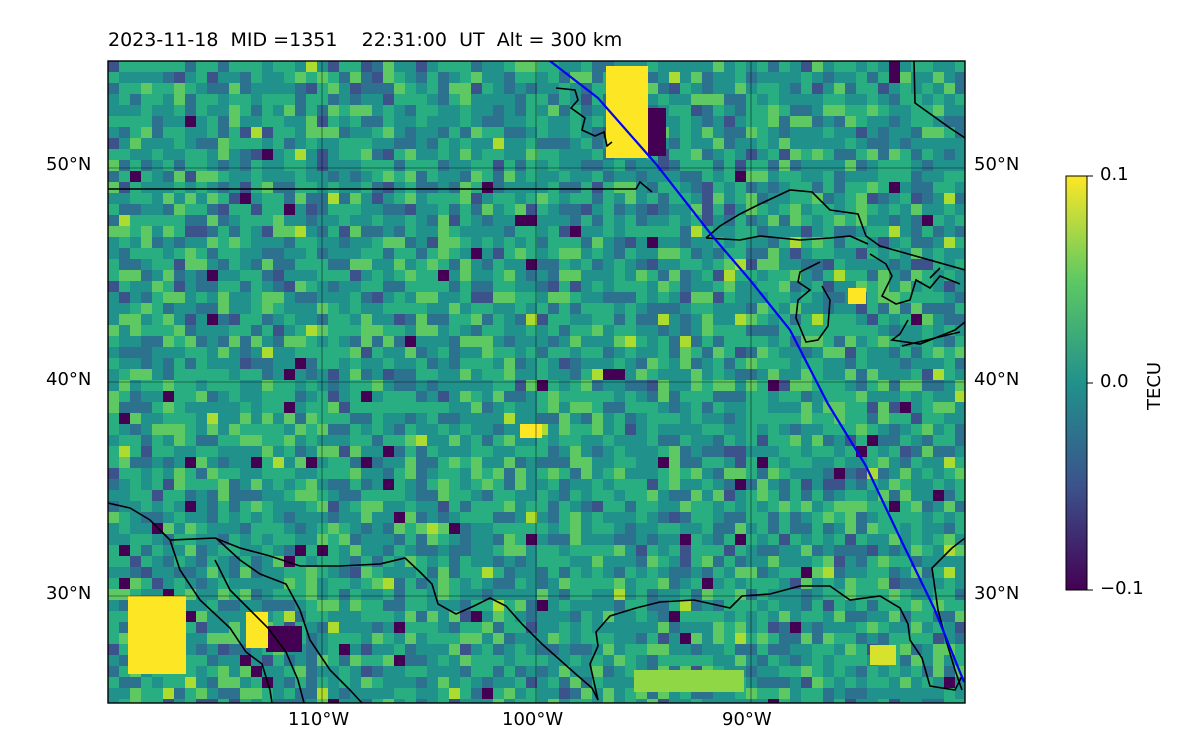 This screenshot has height=750, width=1200. I want to click on lon-label-90w: 90°W, so click(747, 719).